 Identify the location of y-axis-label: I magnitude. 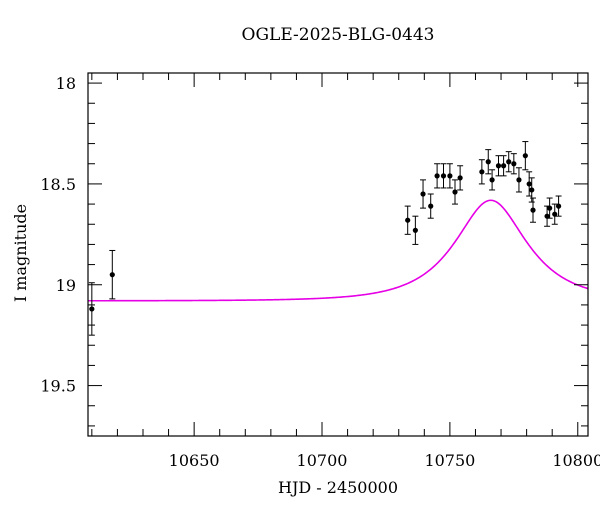
(20, 253).